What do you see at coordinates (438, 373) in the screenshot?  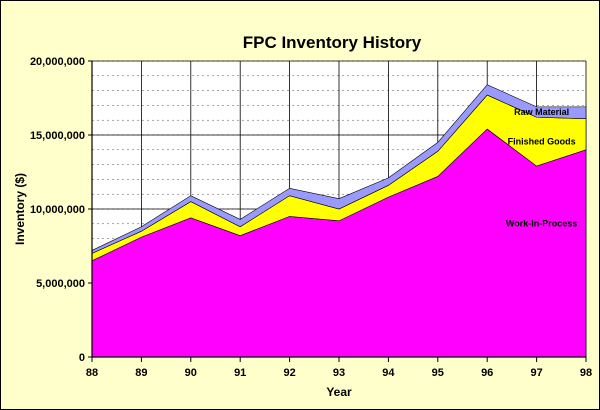 I see `x-tick-label: 95` at bounding box center [438, 373].